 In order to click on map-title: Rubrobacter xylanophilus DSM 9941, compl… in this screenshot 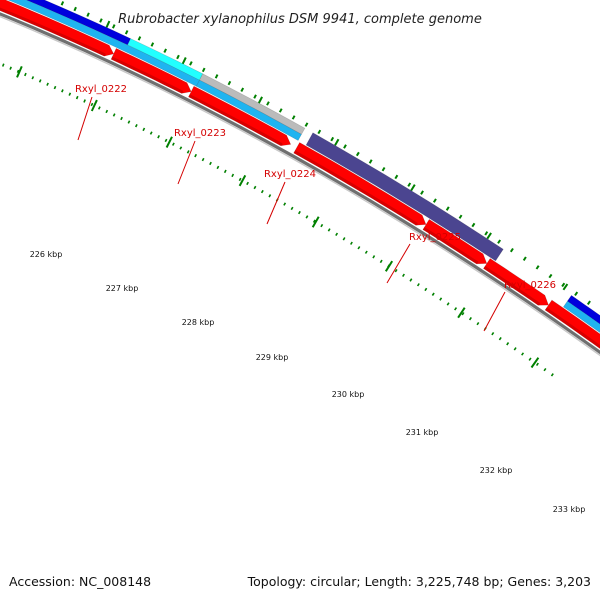, I will do `click(300, 19)`.